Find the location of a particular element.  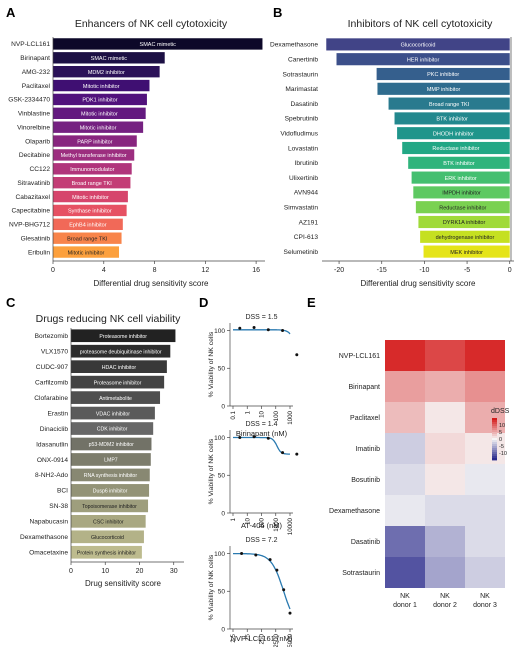

bar-label-A-15: Mitotic inhibitor is located at coordinates (86, 253).